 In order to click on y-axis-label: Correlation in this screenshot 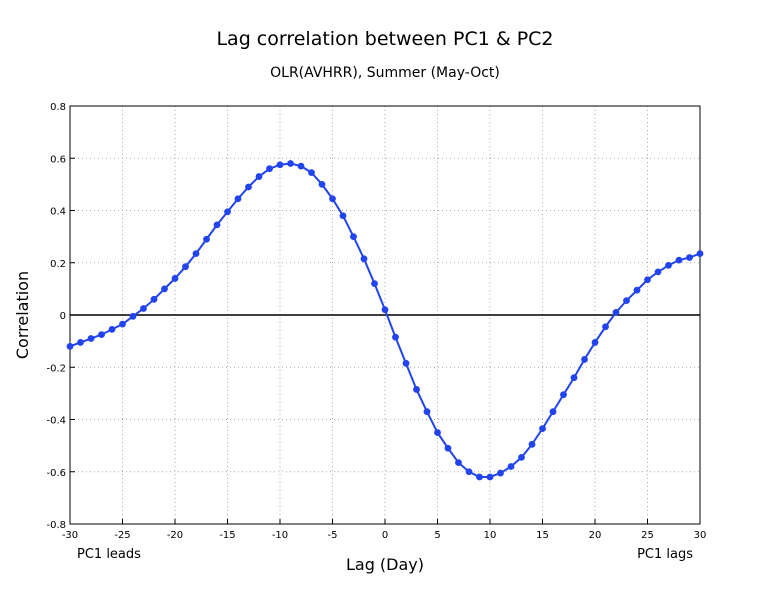, I will do `click(22, 315)`.